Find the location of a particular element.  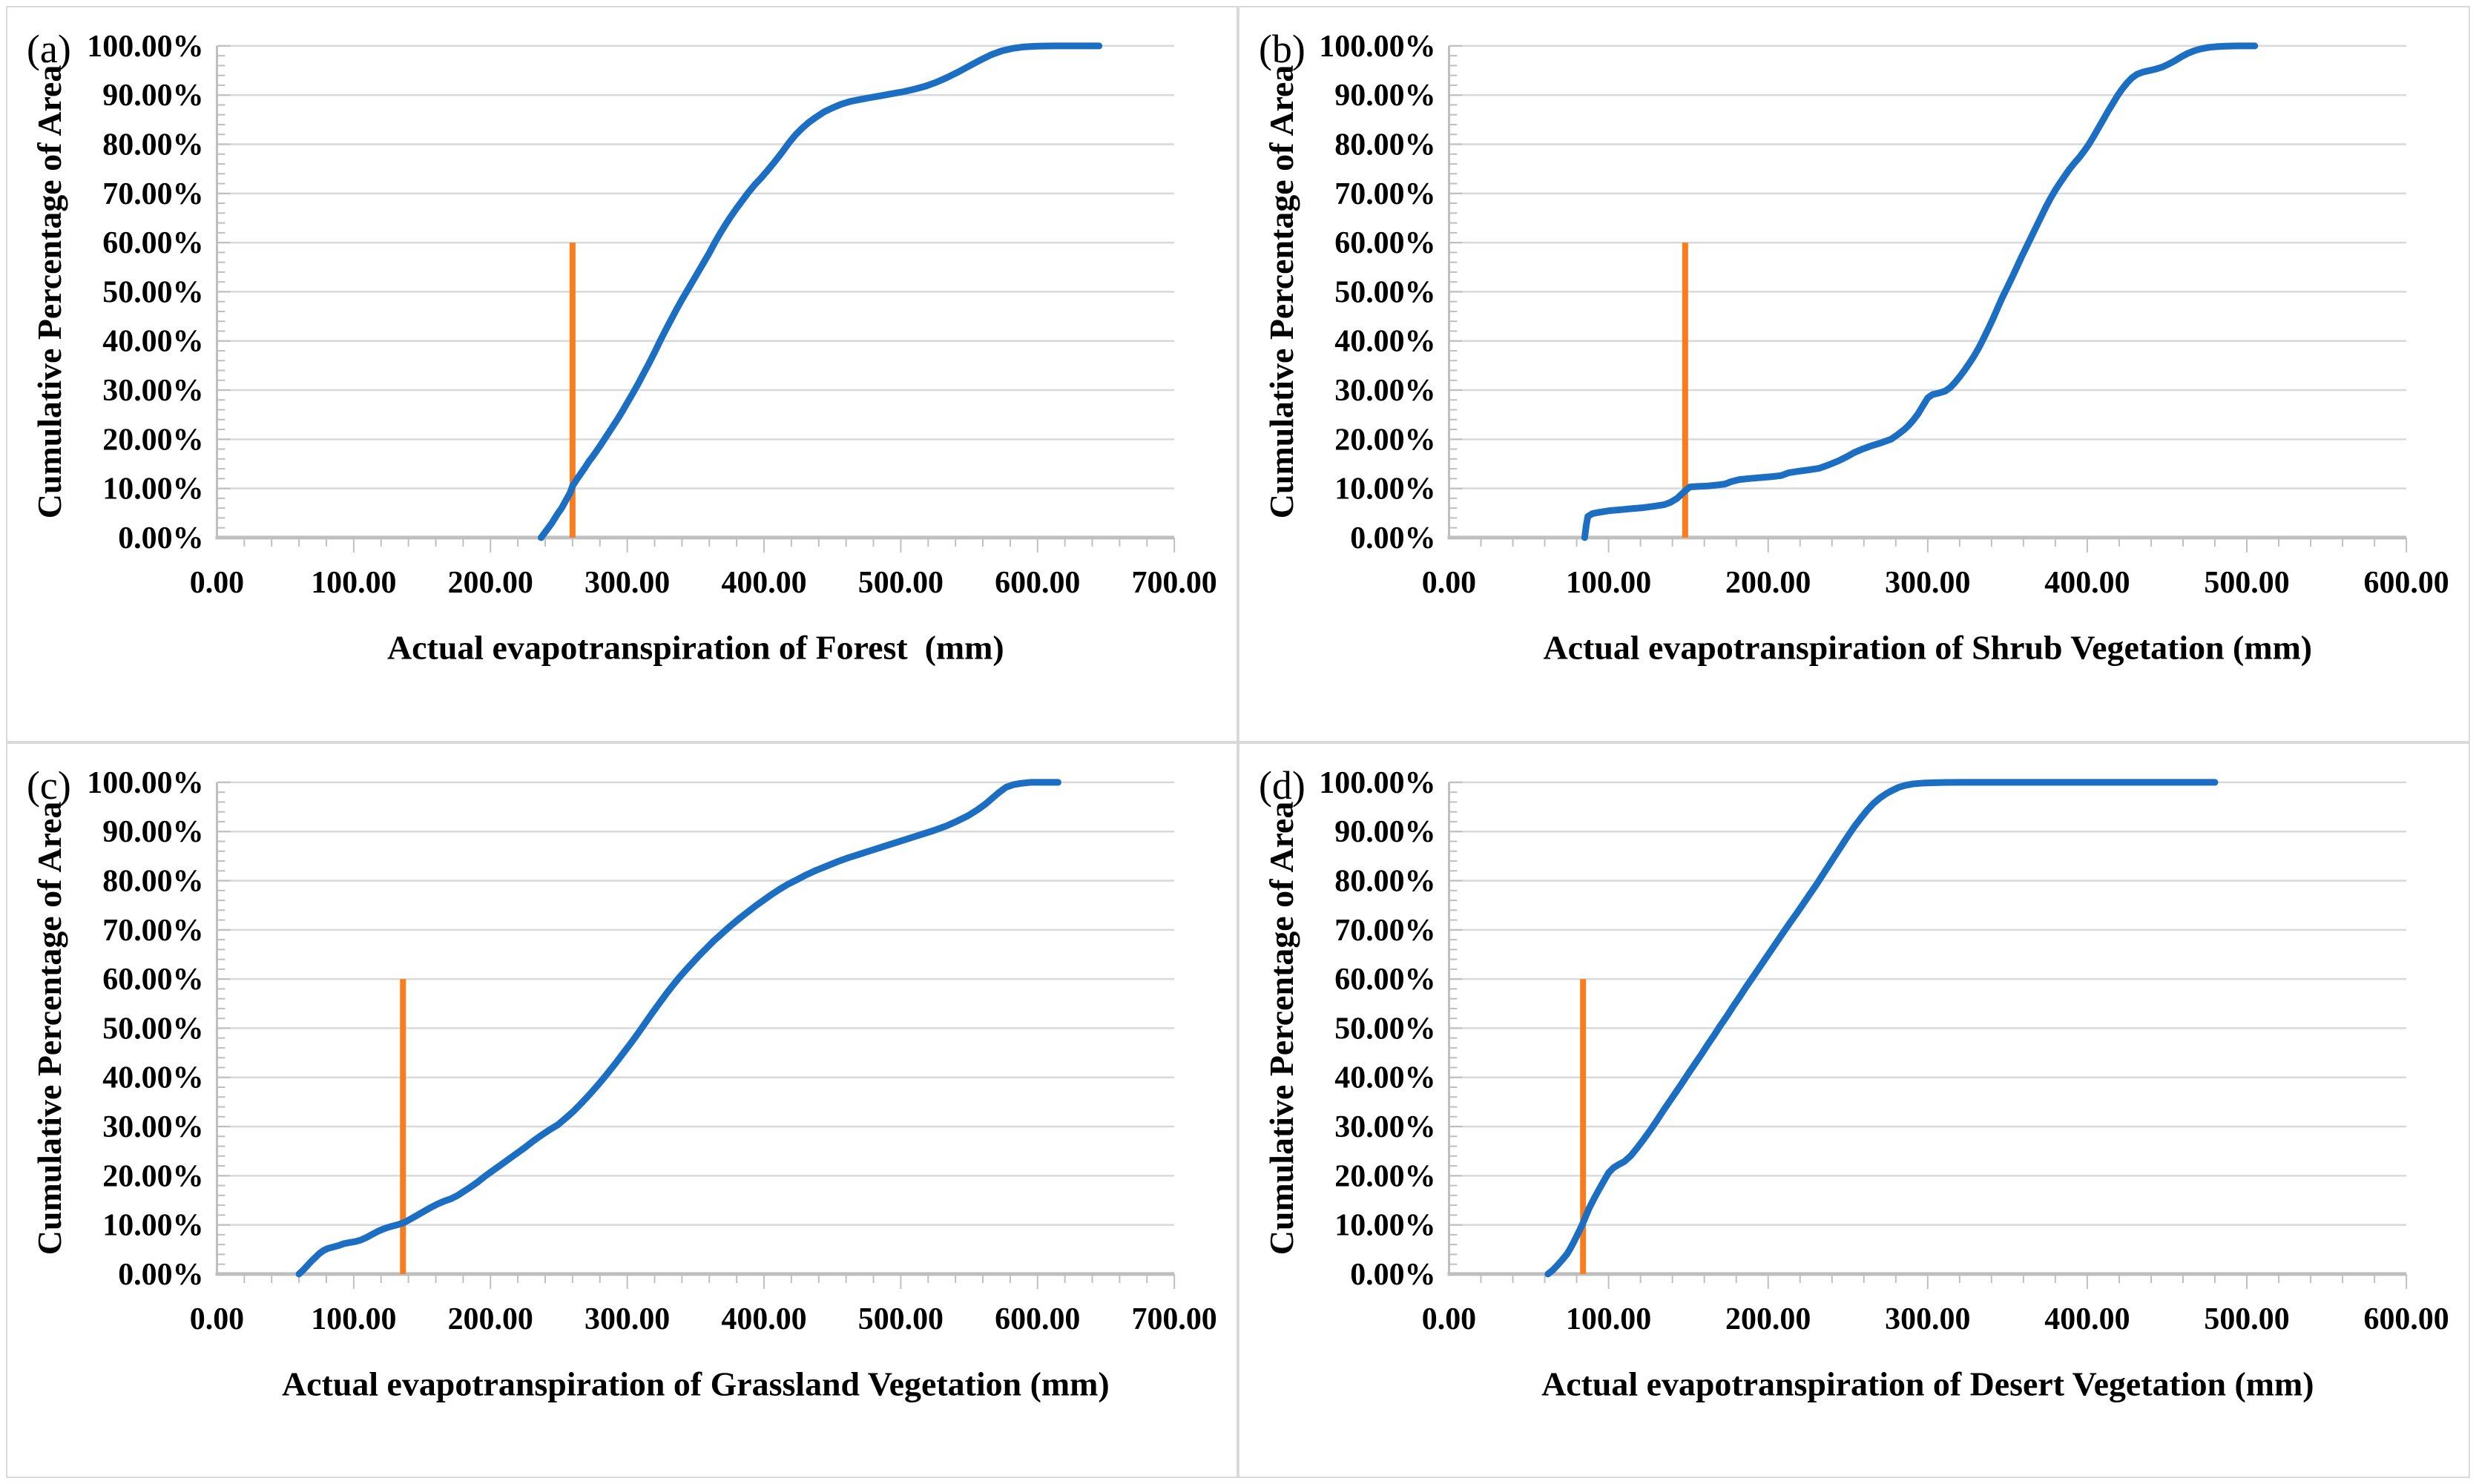

panel-letter: (a) is located at coordinates (49, 49).